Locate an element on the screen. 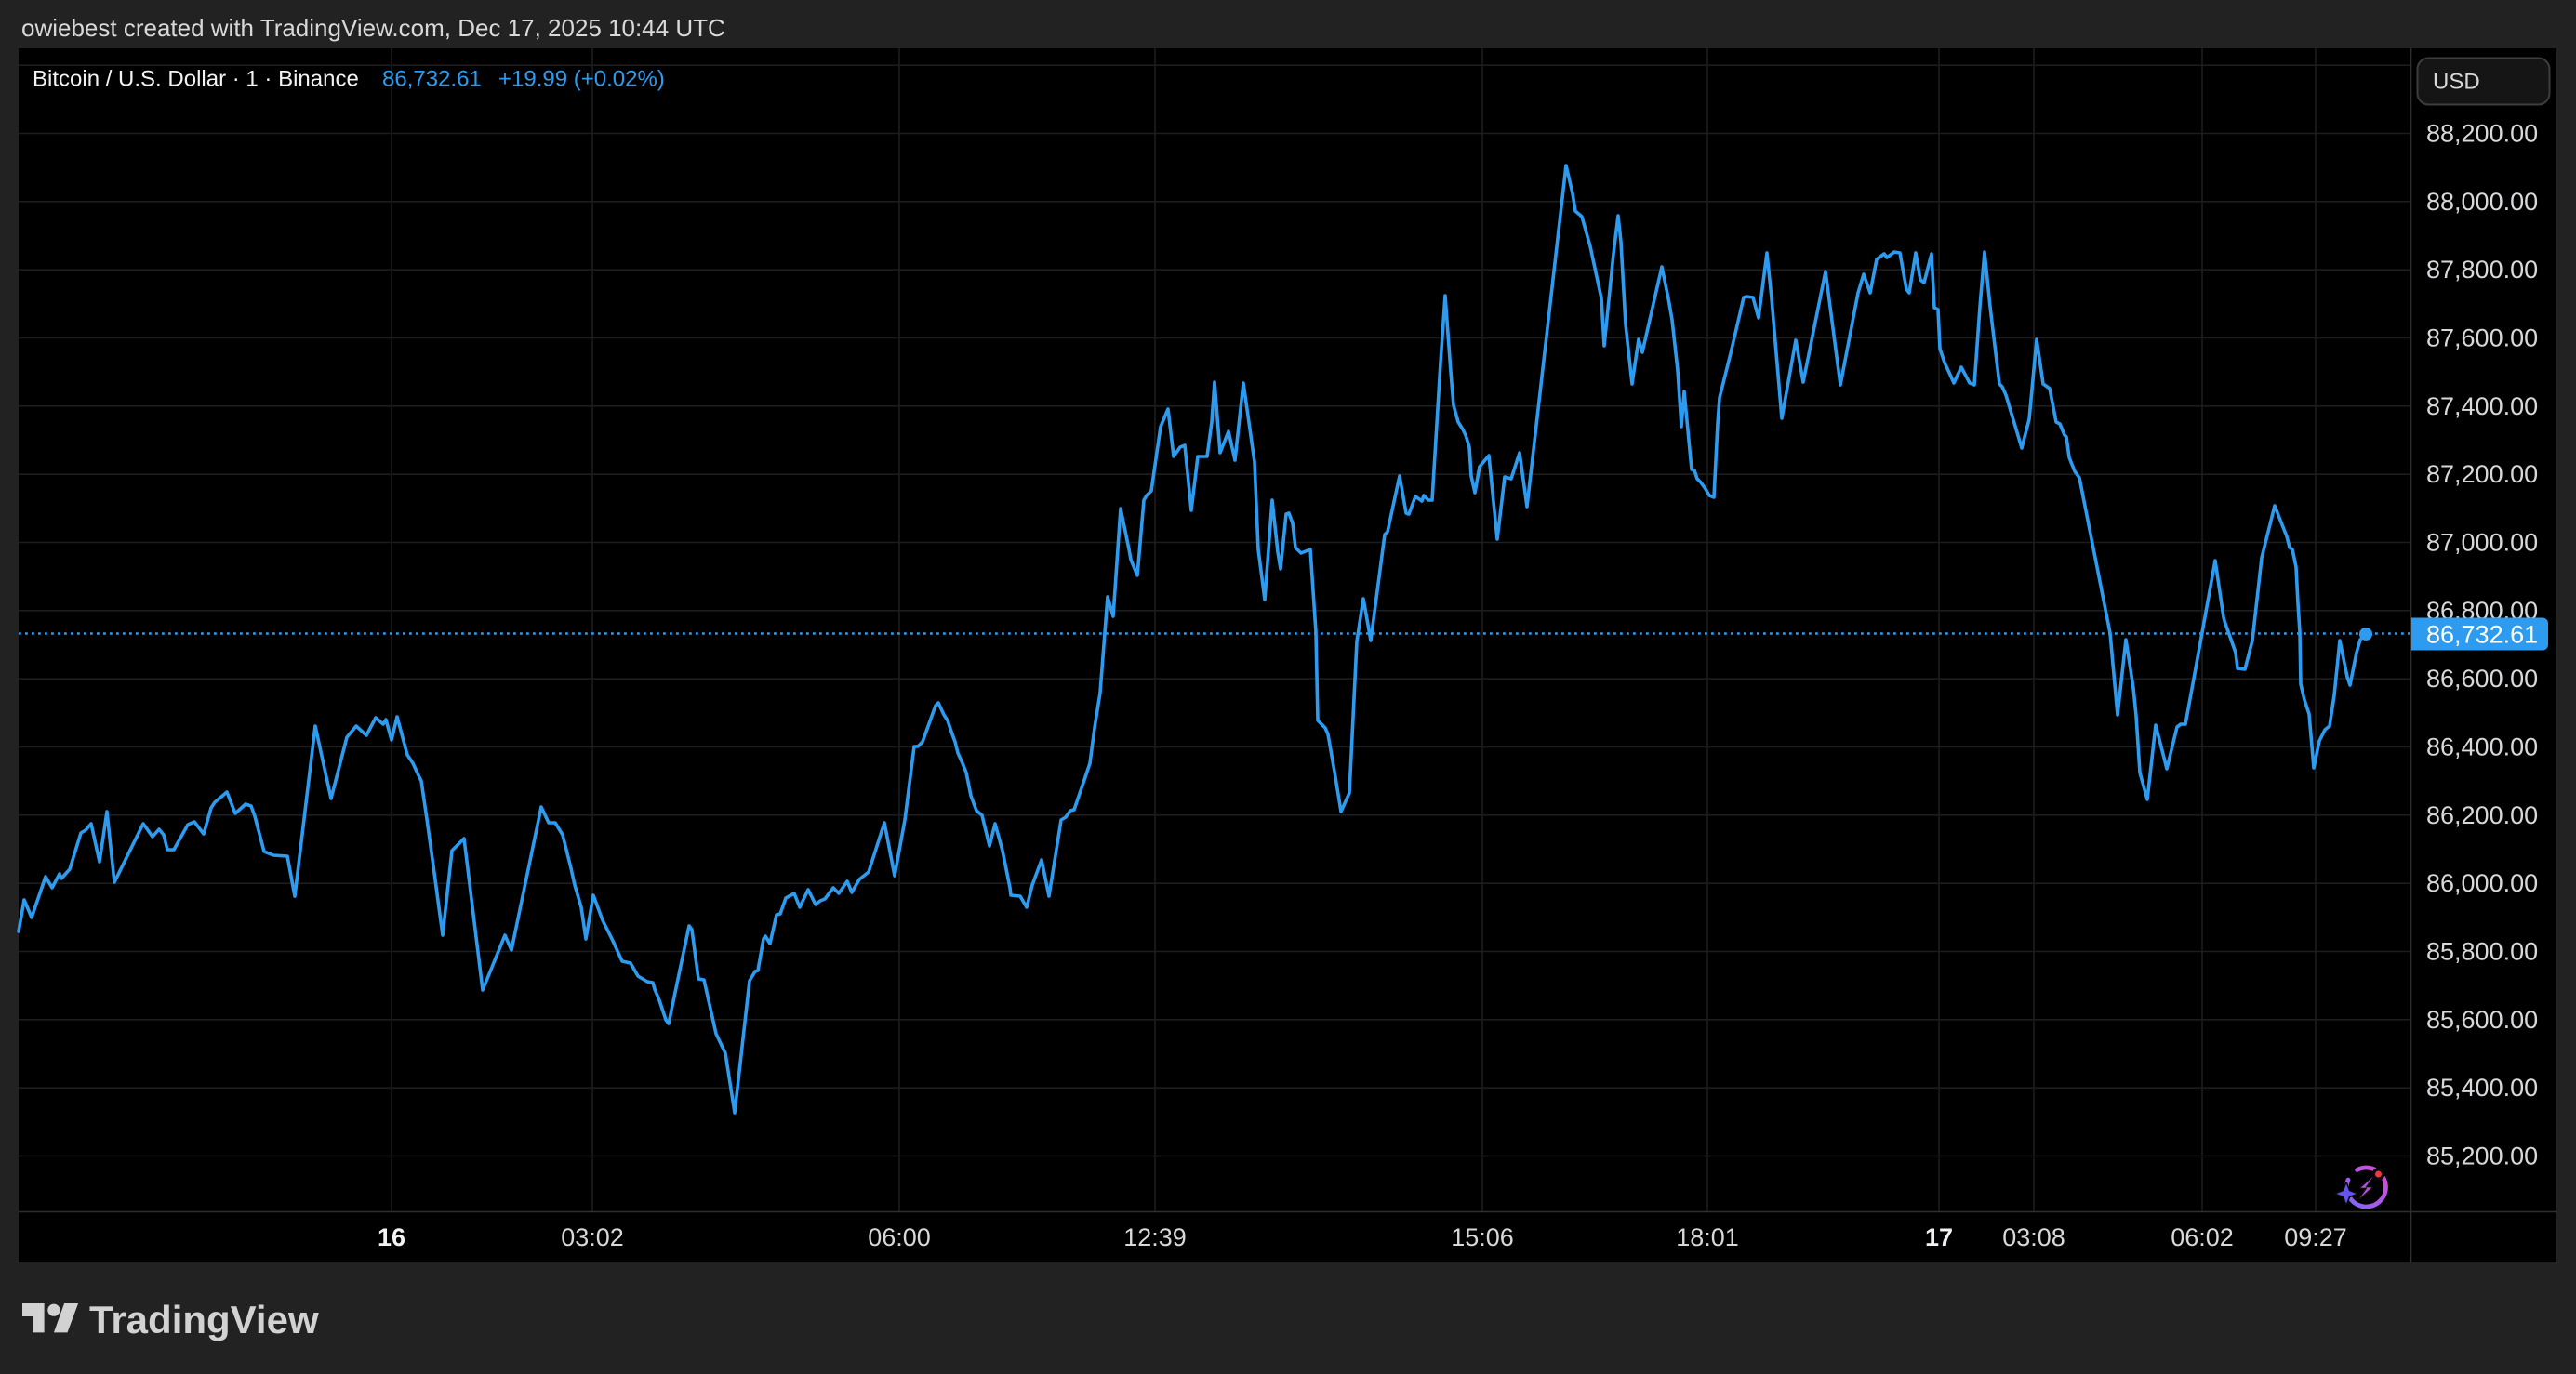  svg-text: 86,600.00 is located at coordinates (2482, 679).